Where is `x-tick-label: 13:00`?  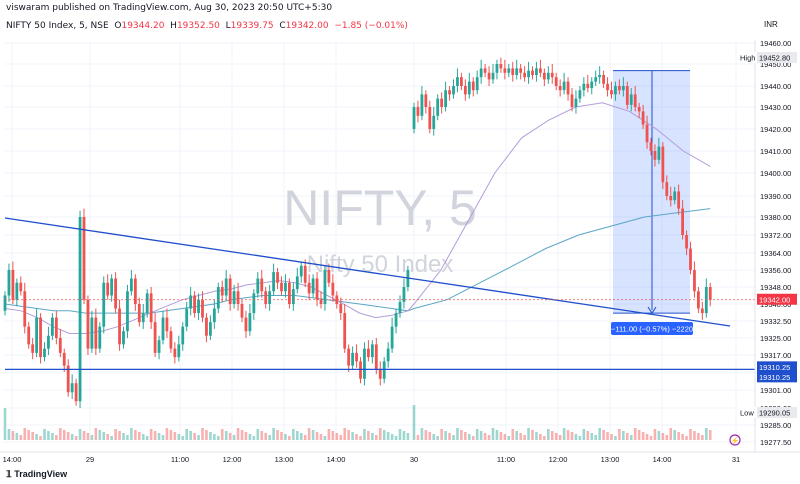 x-tick-label: 13:00 is located at coordinates (284, 459).